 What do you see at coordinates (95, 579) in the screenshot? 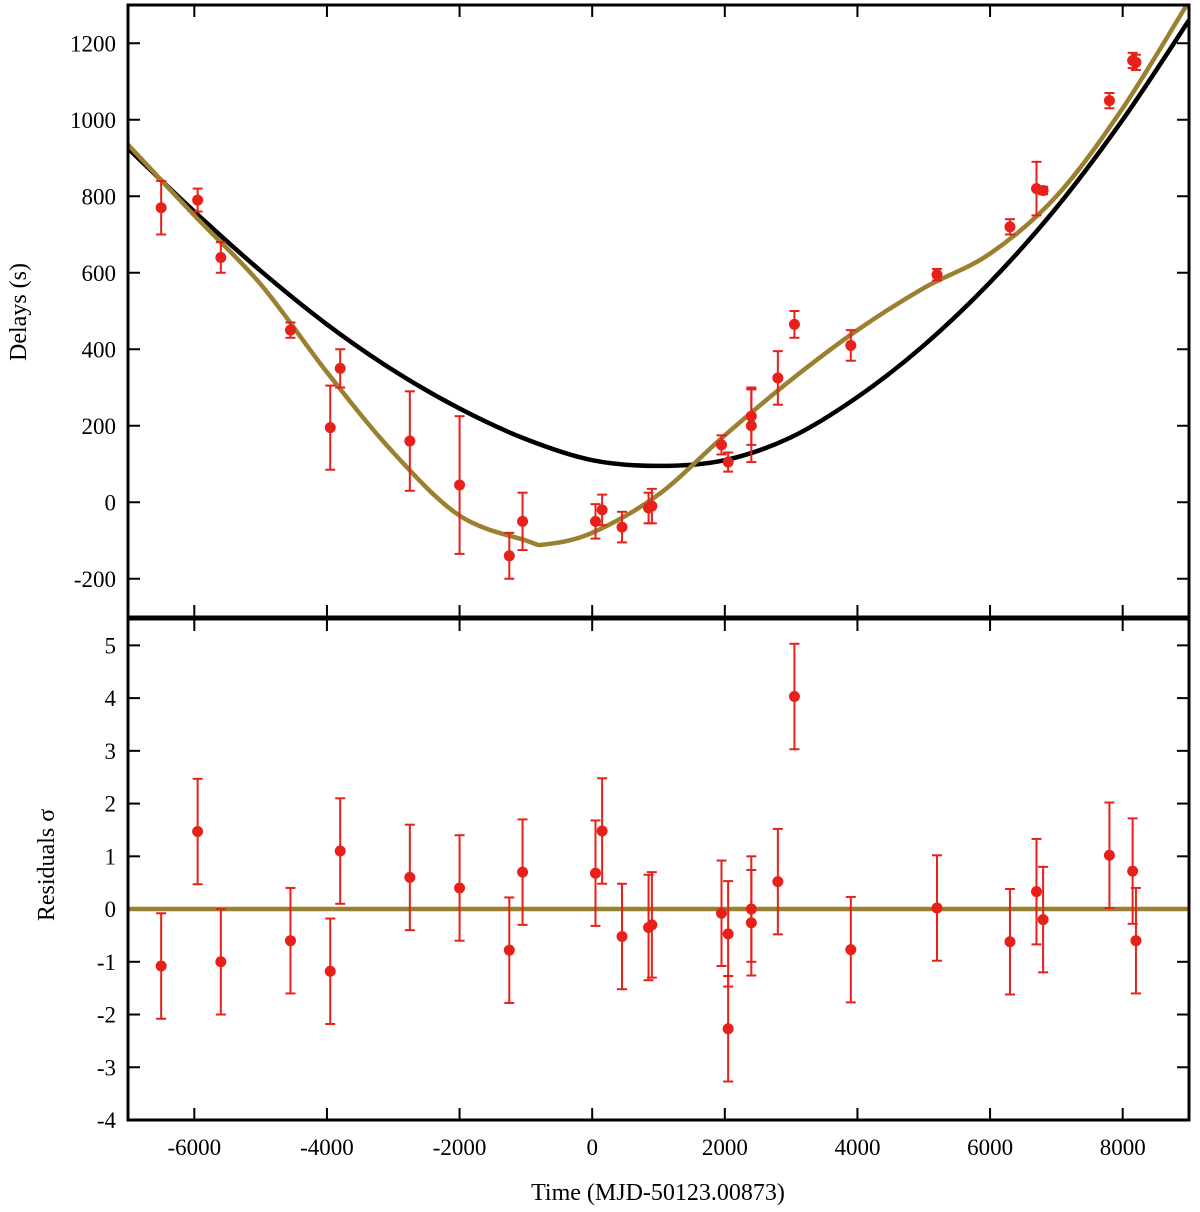
I see `y-tick-label: -200` at bounding box center [95, 579].